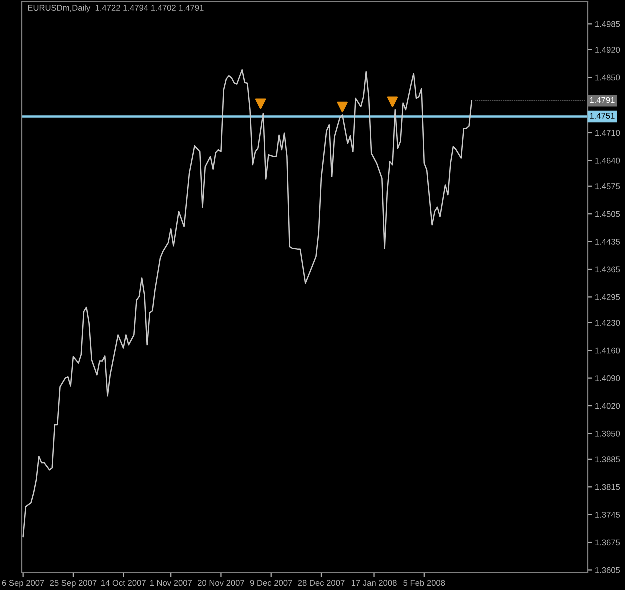 This screenshot has width=625, height=590. What do you see at coordinates (608, 77) in the screenshot?
I see `y-tick-label: 1.4850` at bounding box center [608, 77].